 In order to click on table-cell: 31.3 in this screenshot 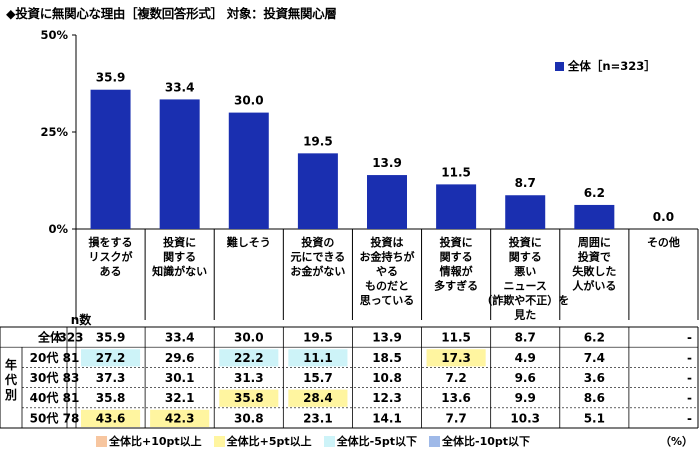, I will do `click(249, 378)`.